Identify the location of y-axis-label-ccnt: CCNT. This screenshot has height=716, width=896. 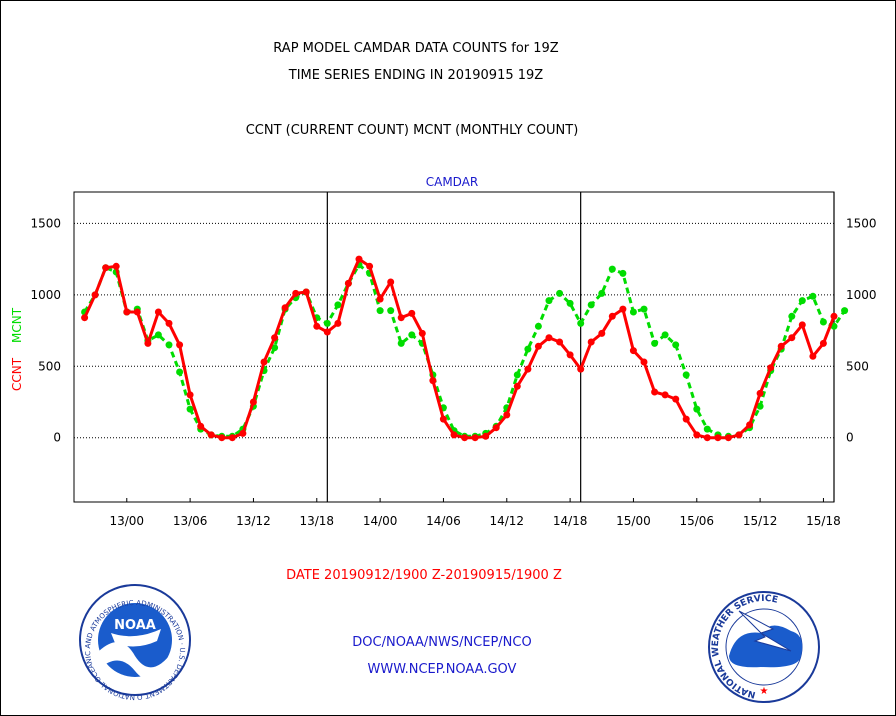
(17, 374).